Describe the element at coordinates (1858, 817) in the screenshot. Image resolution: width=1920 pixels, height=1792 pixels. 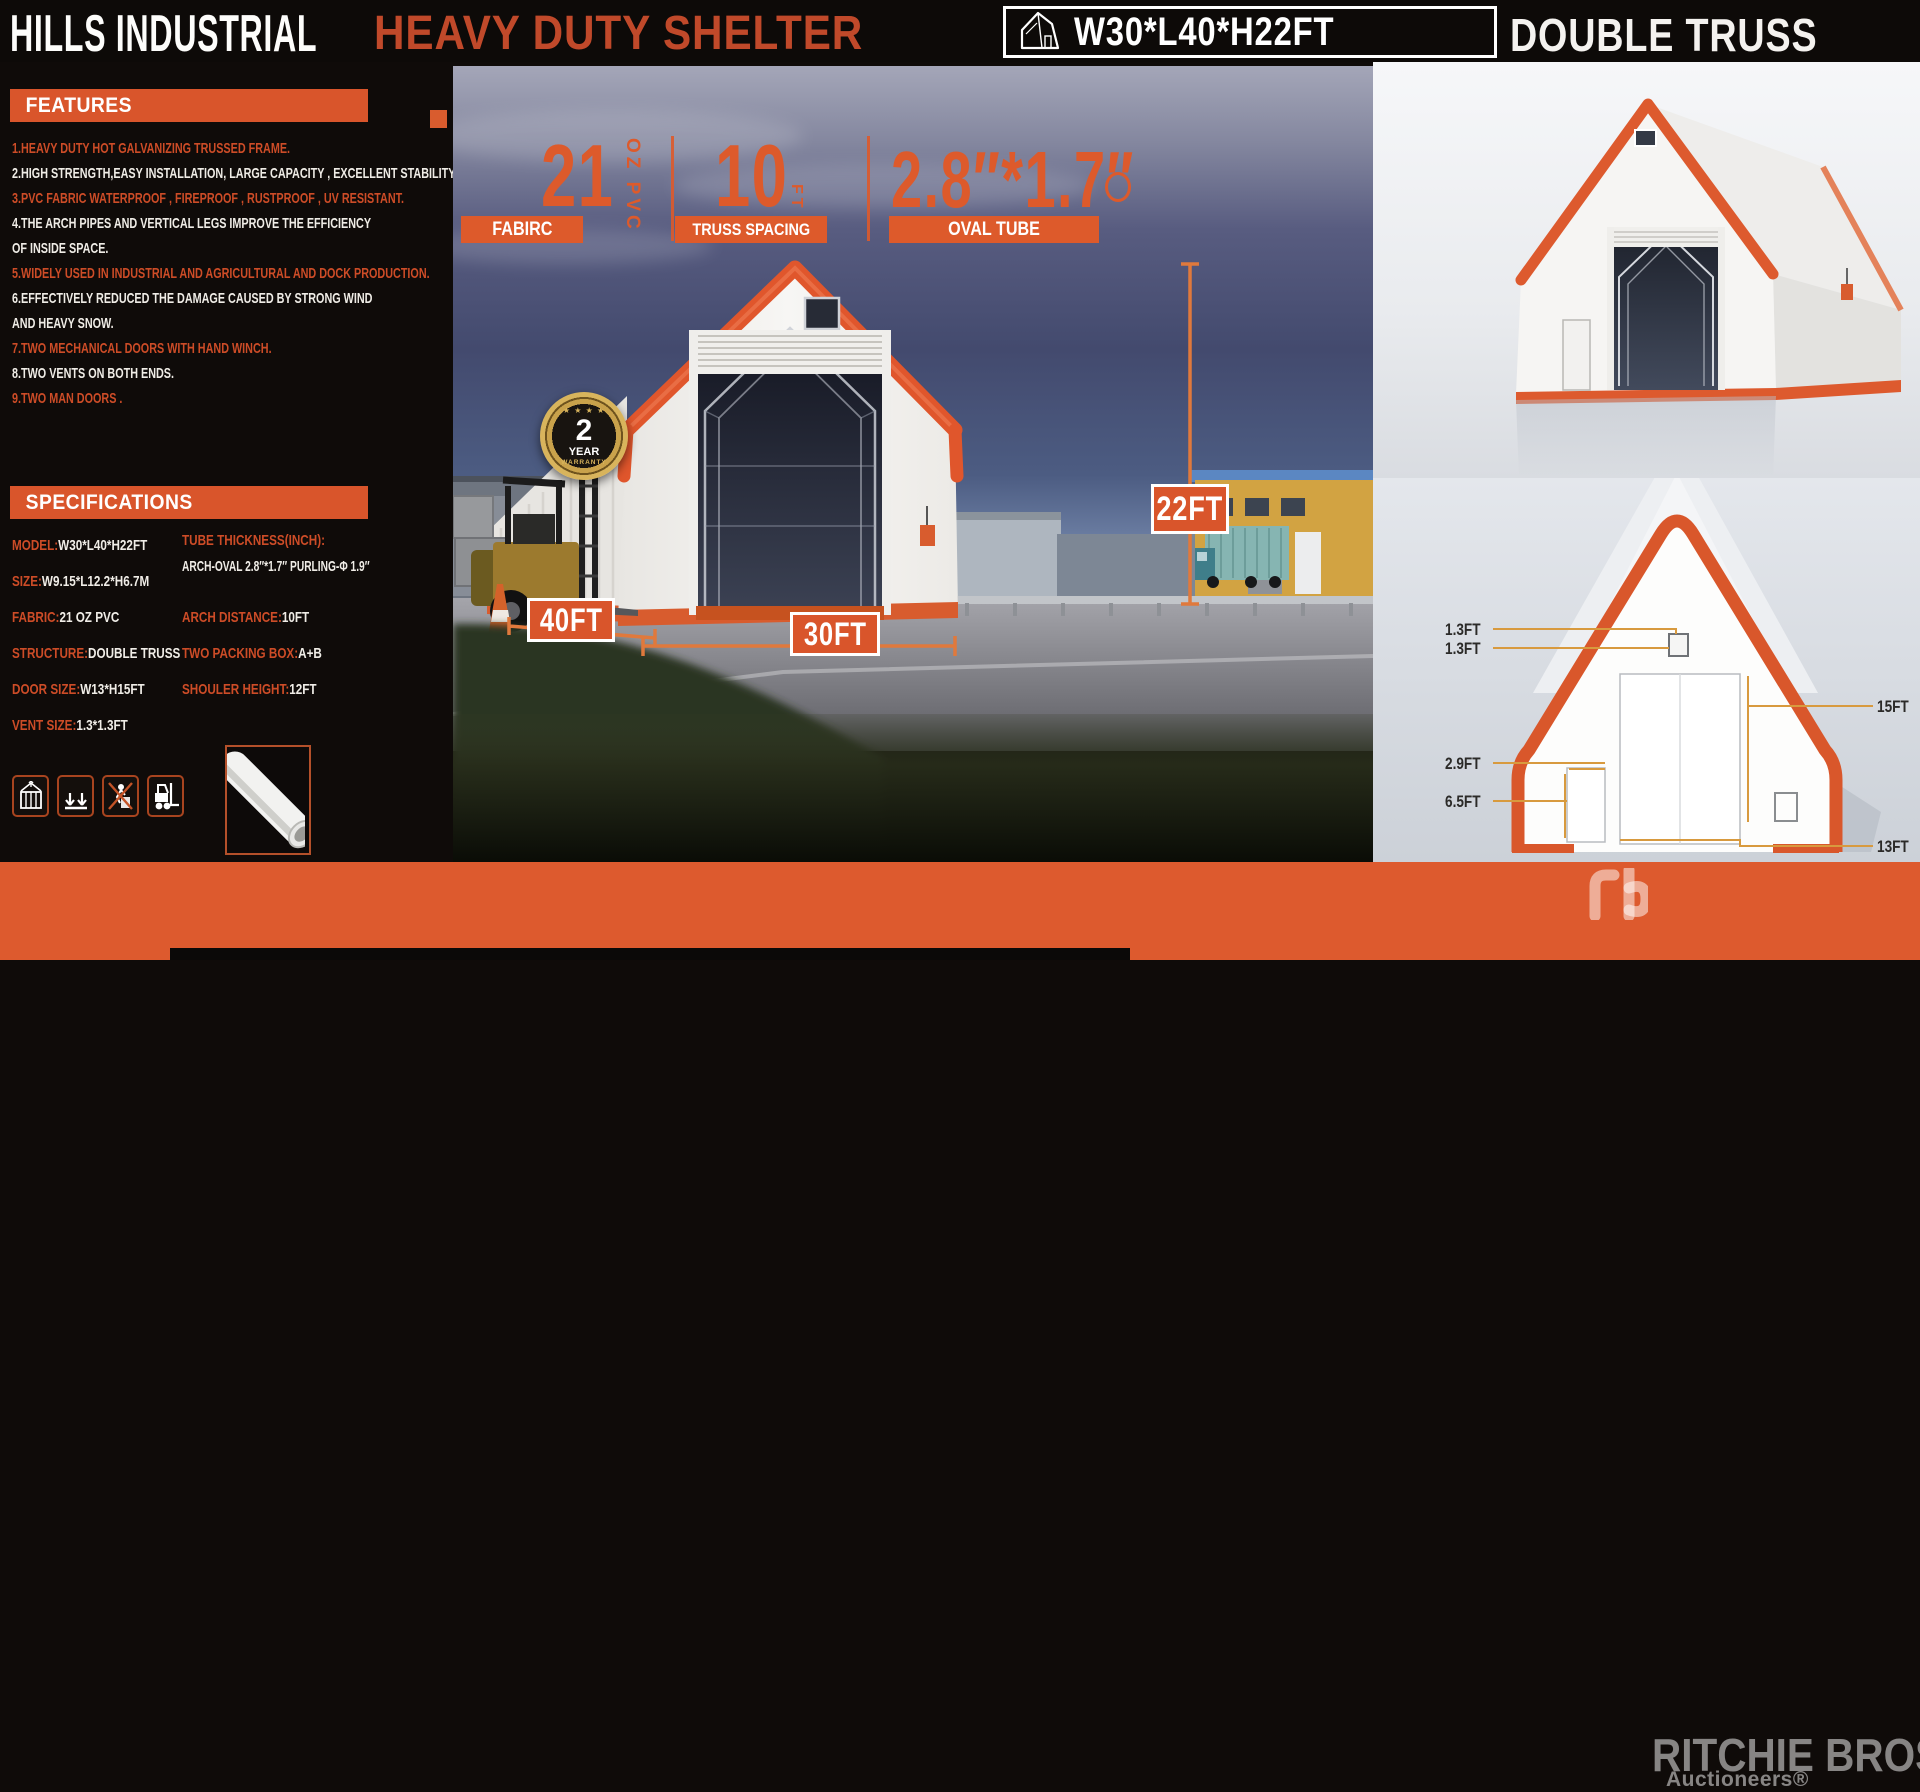
I see `shelter-shadow` at that location.